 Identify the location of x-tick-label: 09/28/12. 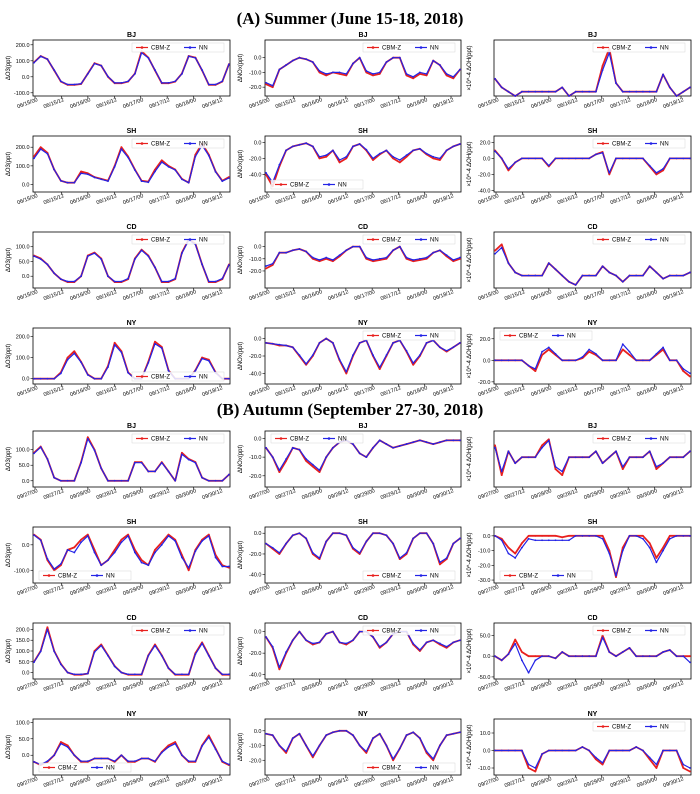
(338, 782).